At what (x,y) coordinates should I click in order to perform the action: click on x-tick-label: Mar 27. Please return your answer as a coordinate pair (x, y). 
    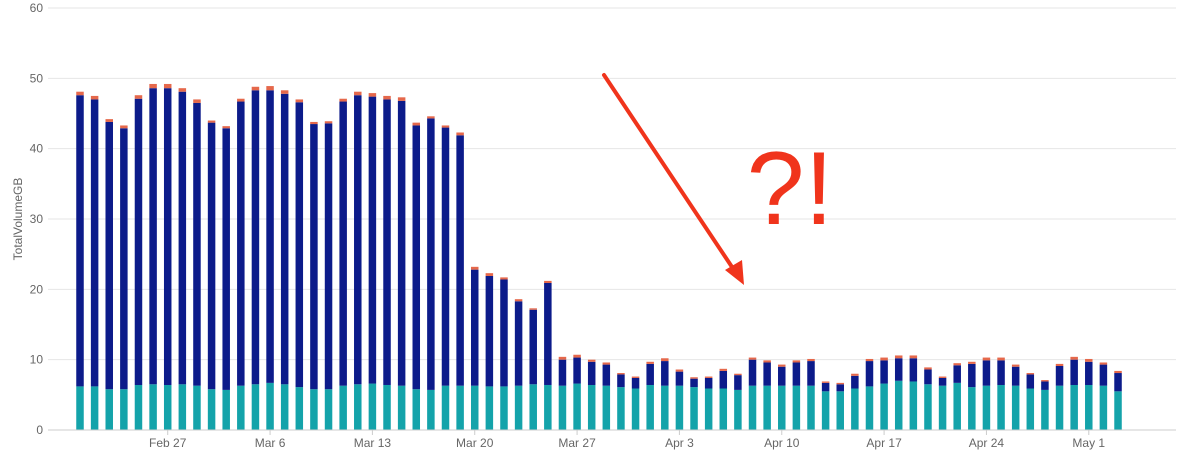
    Looking at the image, I should click on (577, 443).